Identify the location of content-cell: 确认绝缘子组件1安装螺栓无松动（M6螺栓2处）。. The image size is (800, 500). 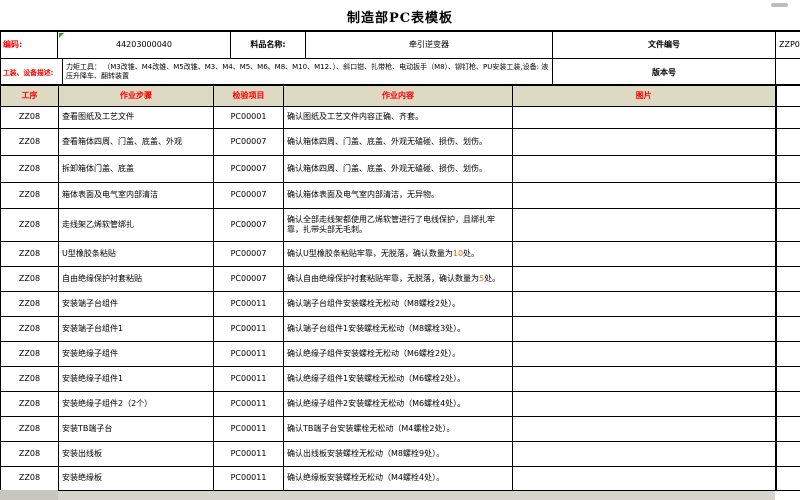
(398, 378).